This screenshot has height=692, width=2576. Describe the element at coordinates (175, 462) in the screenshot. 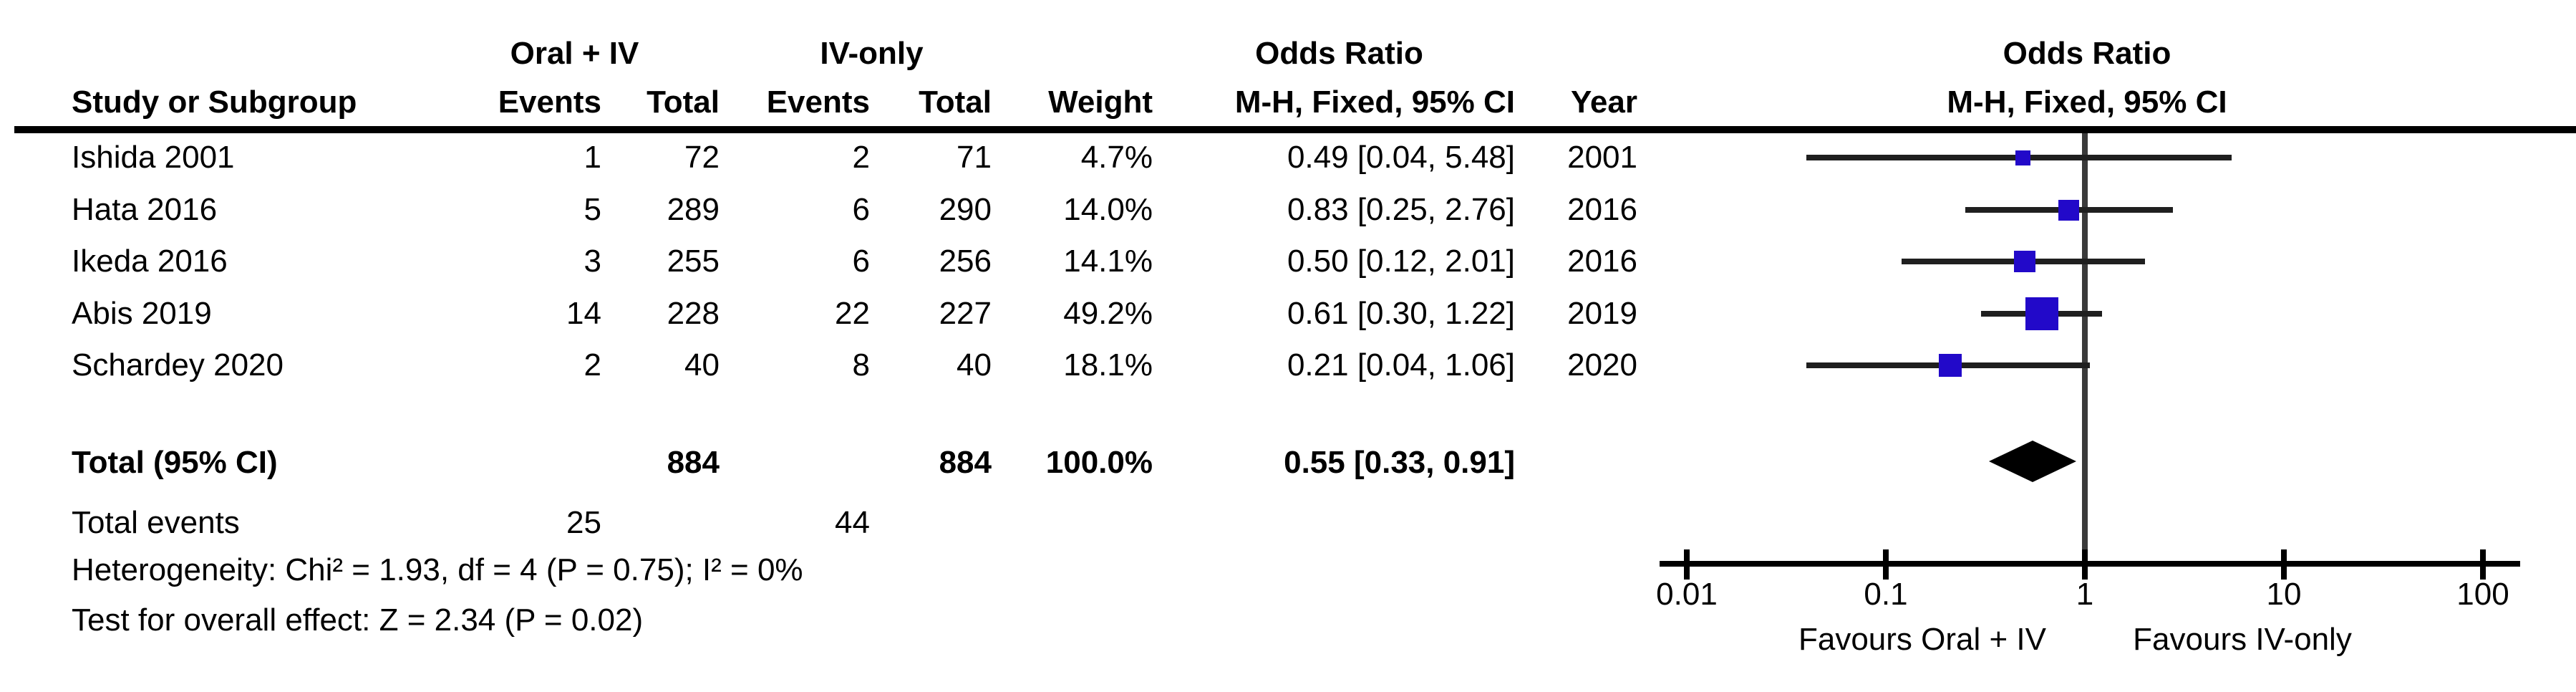

I see `total-row-label: Total (95% CI)` at that location.